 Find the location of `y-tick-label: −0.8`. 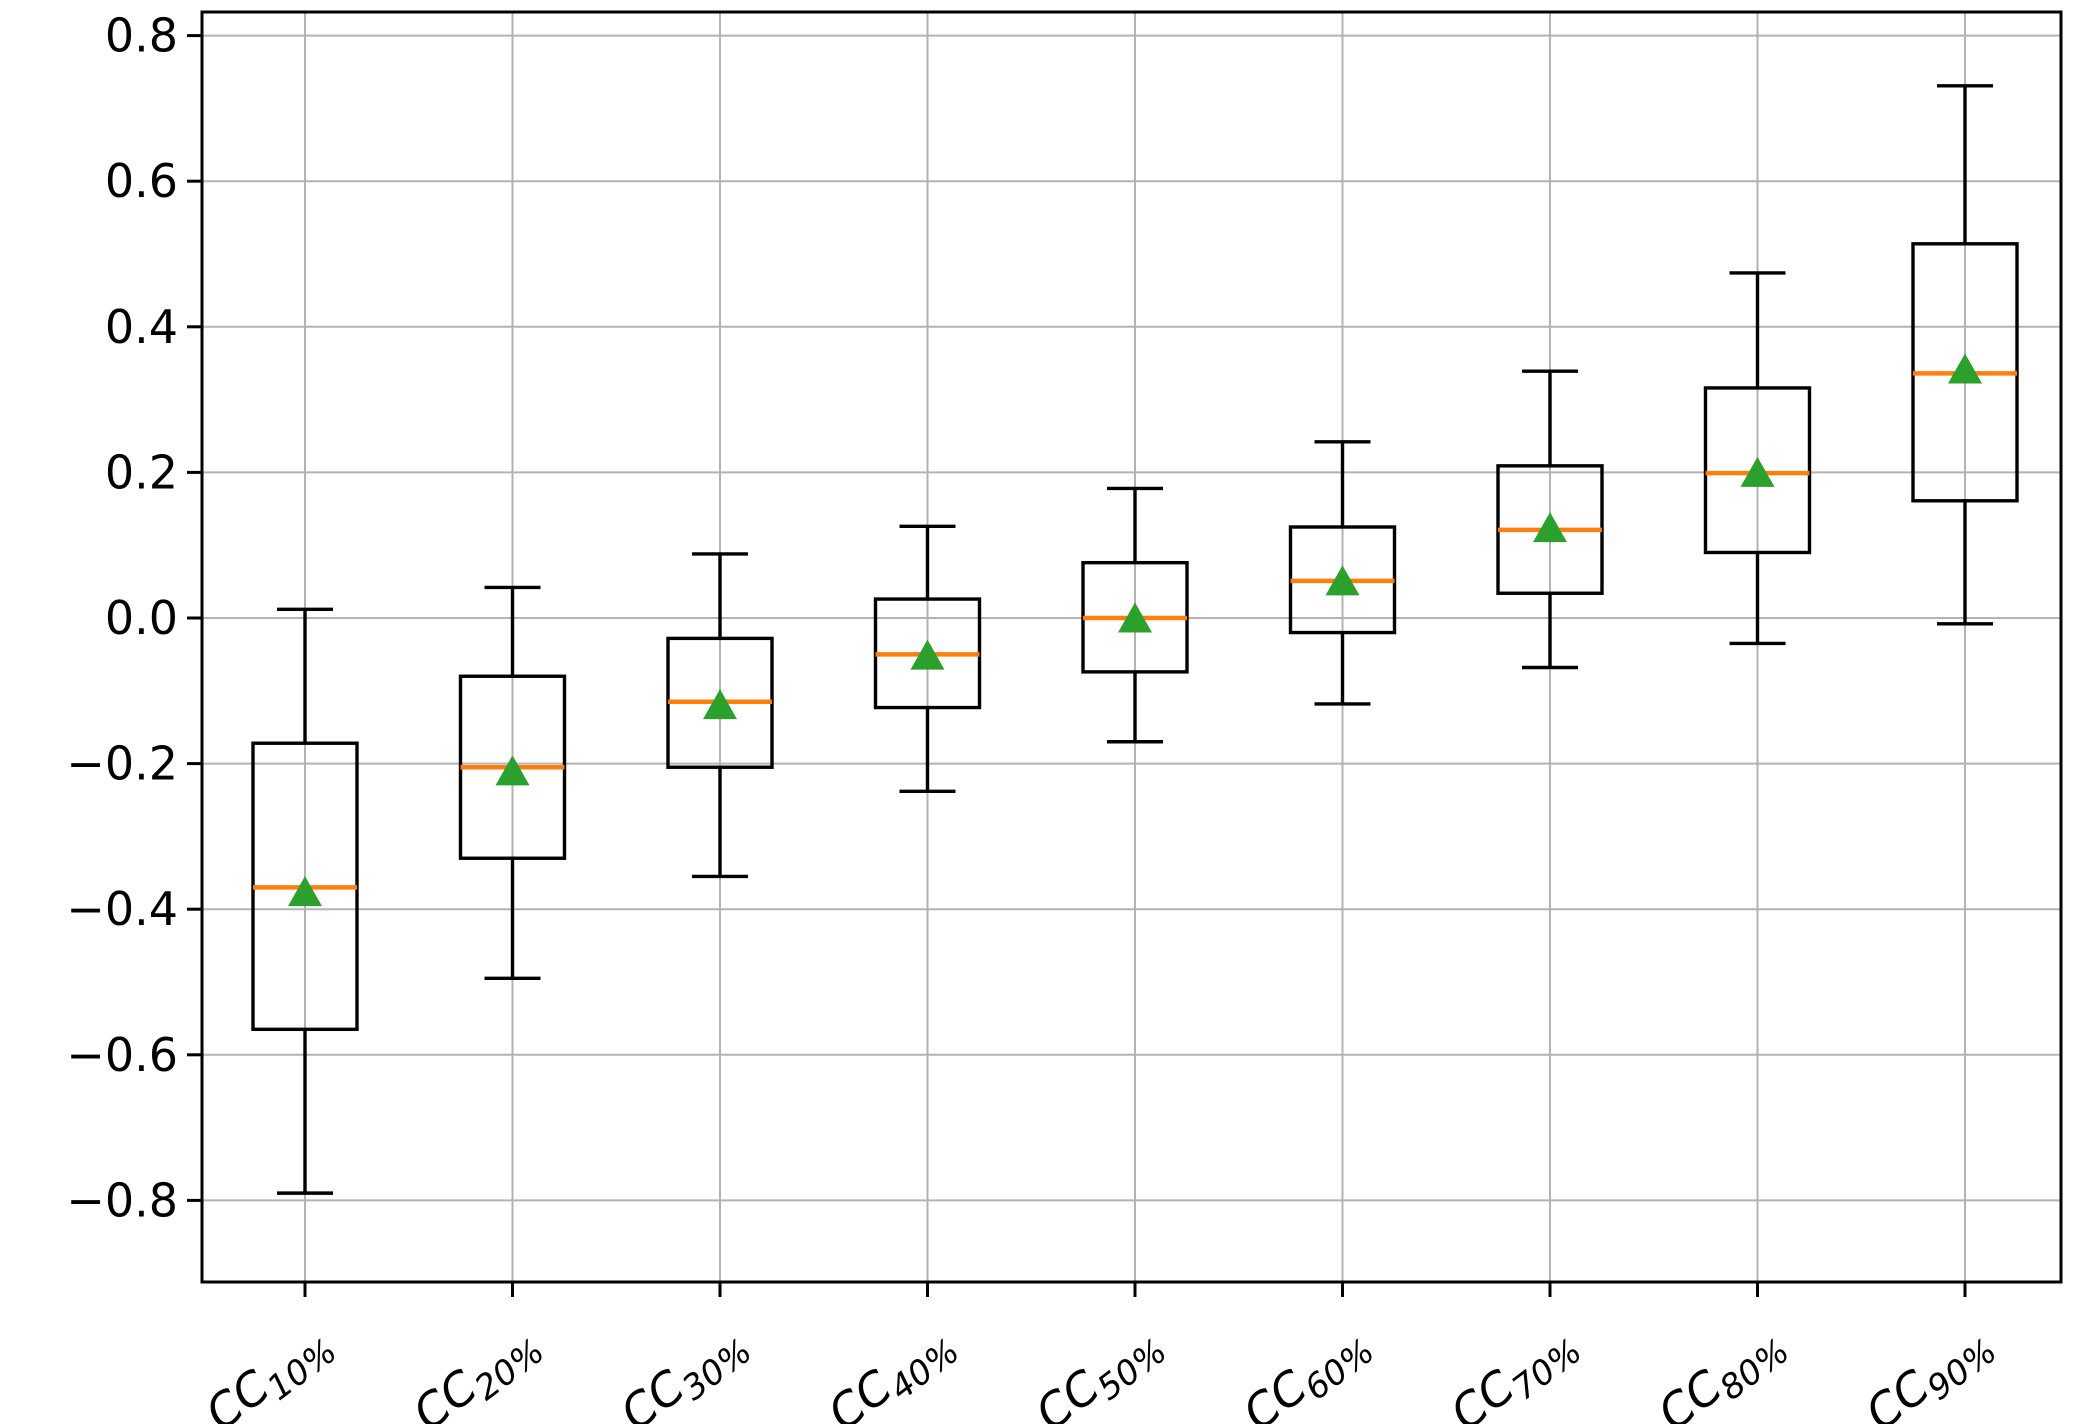

y-tick-label: −0.8 is located at coordinates (122, 1200).